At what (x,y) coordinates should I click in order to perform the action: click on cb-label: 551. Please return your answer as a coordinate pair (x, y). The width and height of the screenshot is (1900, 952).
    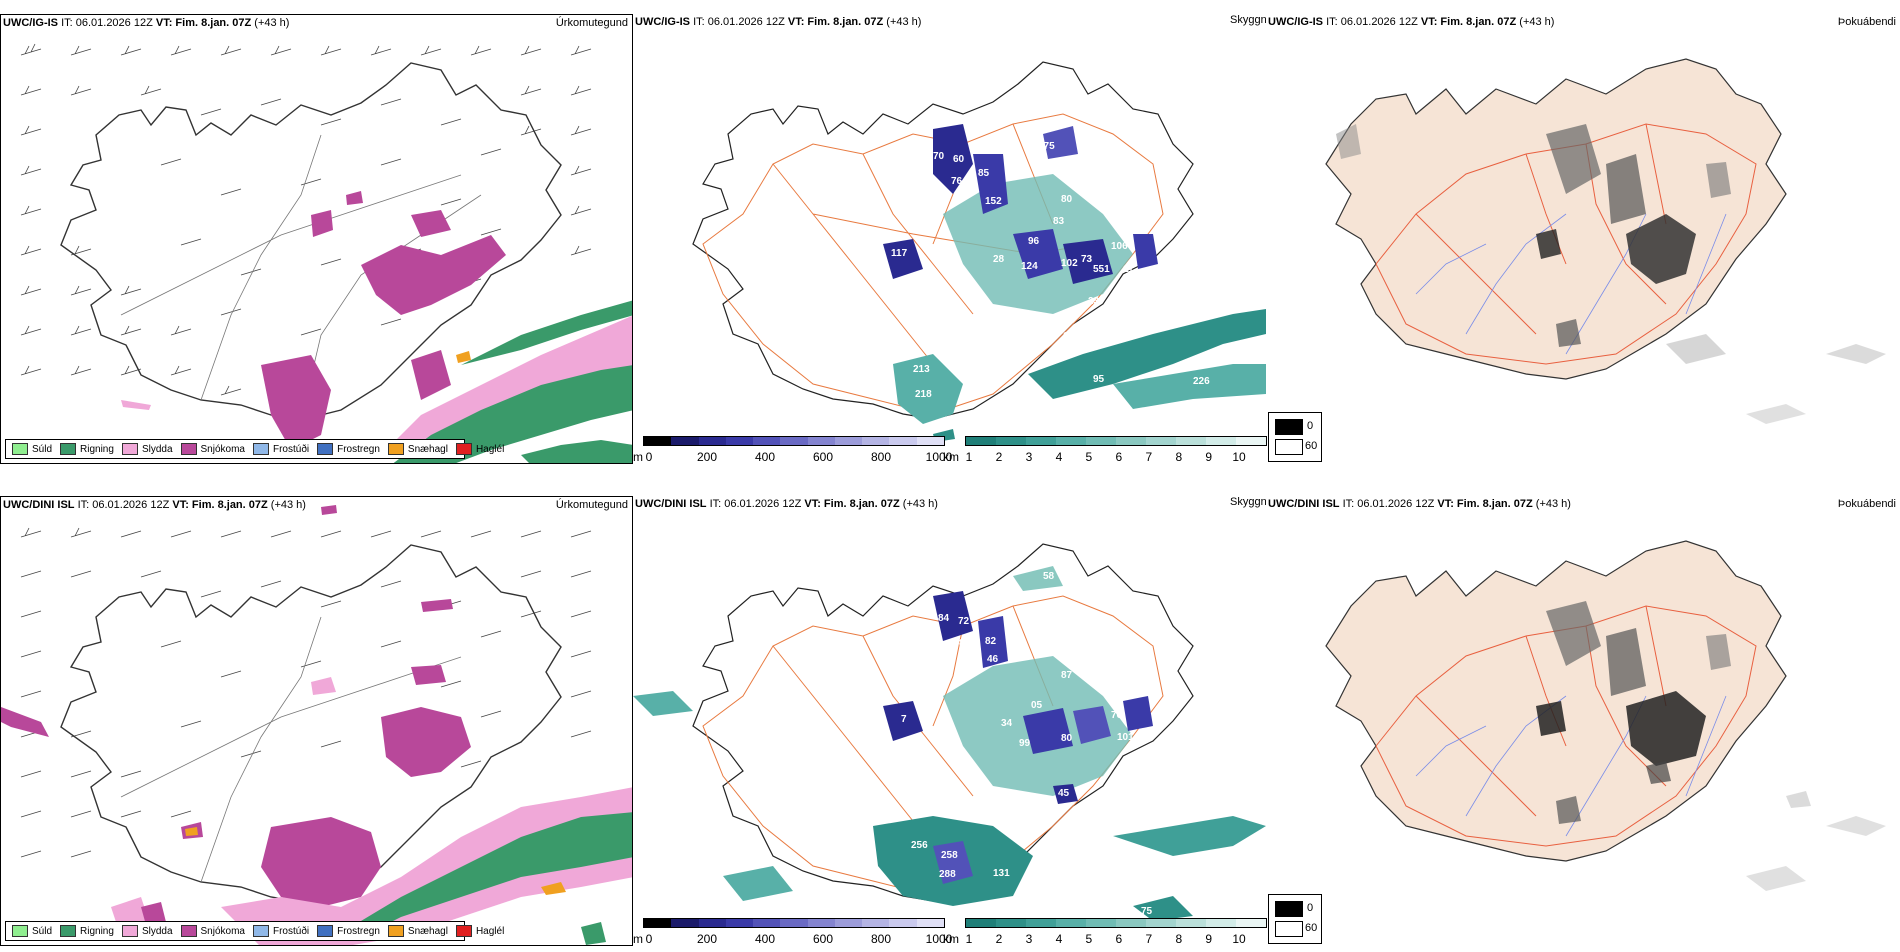
    Looking at the image, I should click on (1101, 269).